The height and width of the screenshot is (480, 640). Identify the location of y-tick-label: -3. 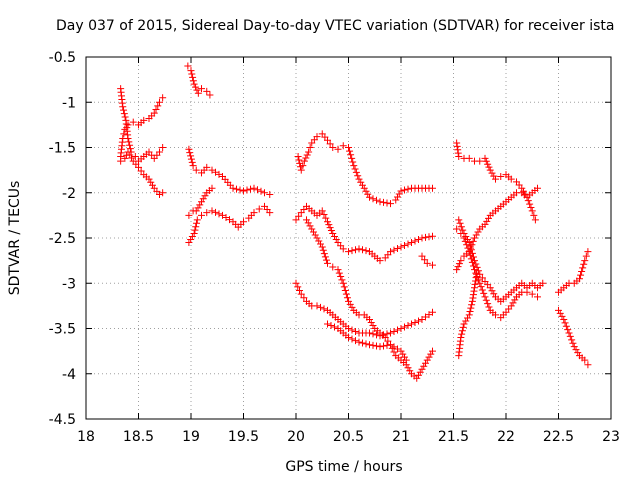
(69, 284).